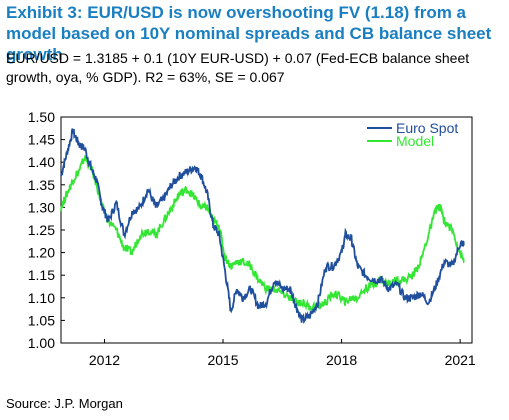 Image resolution: width=509 pixels, height=420 pixels. I want to click on y-tick-label: 1.00, so click(41, 343).